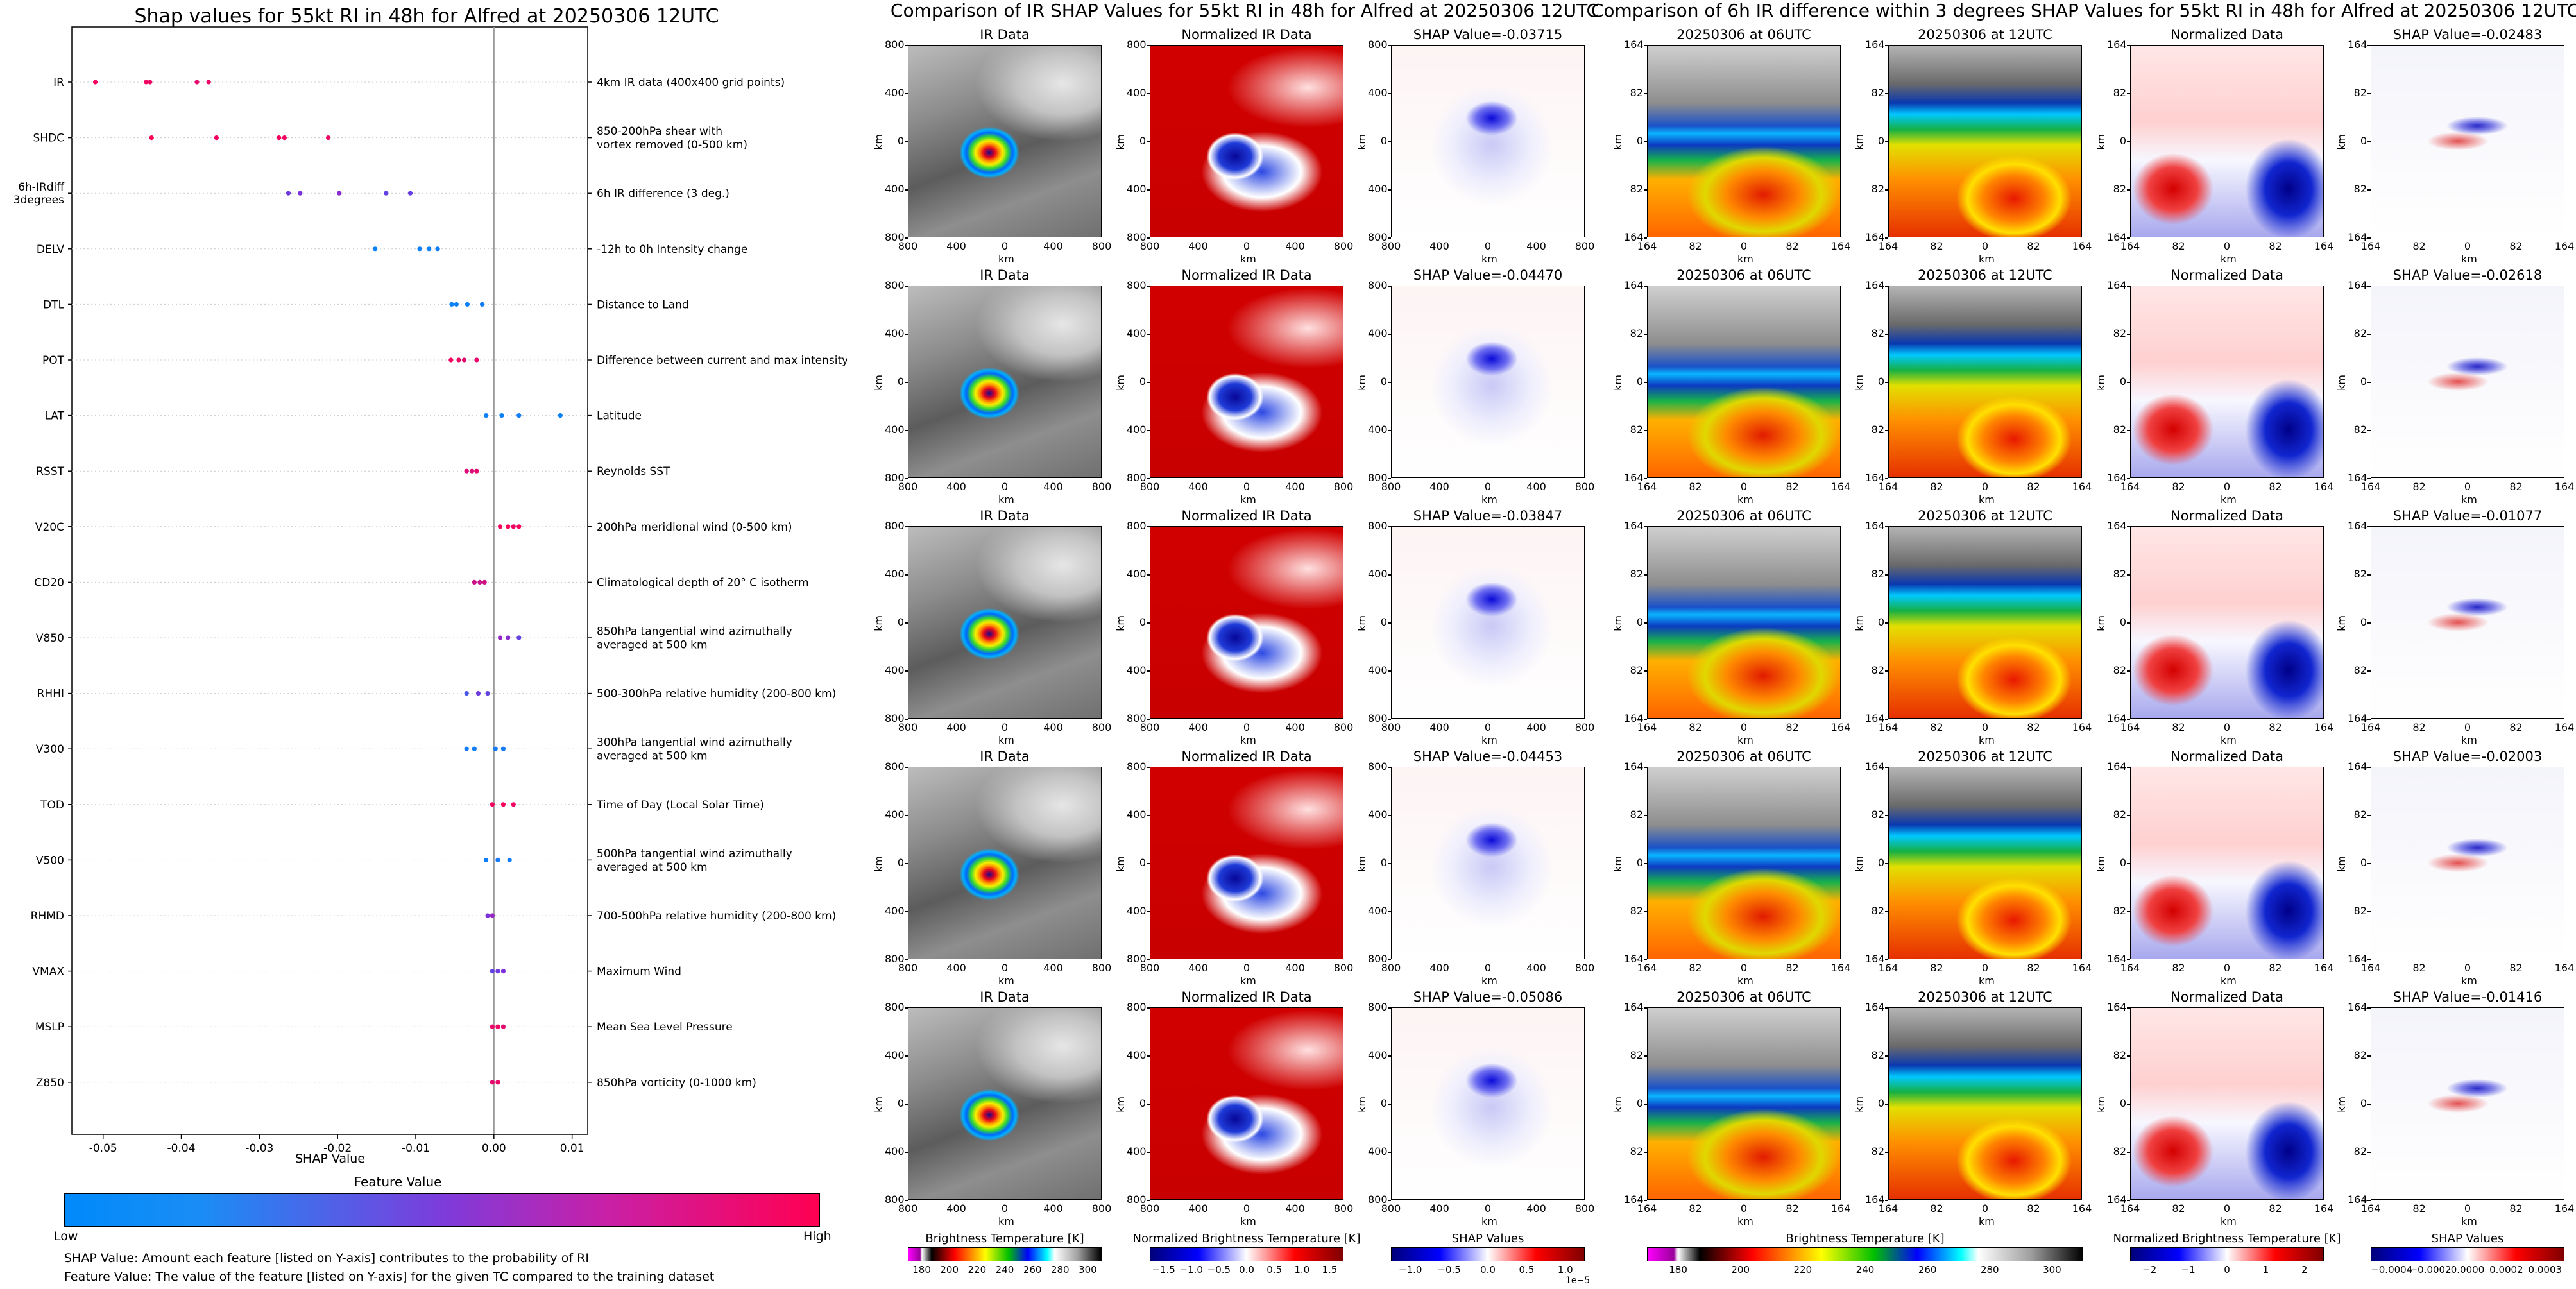 Image resolution: width=2576 pixels, height=1289 pixels. I want to click on feature-description: 850-200hPa shear with, so click(659, 131).